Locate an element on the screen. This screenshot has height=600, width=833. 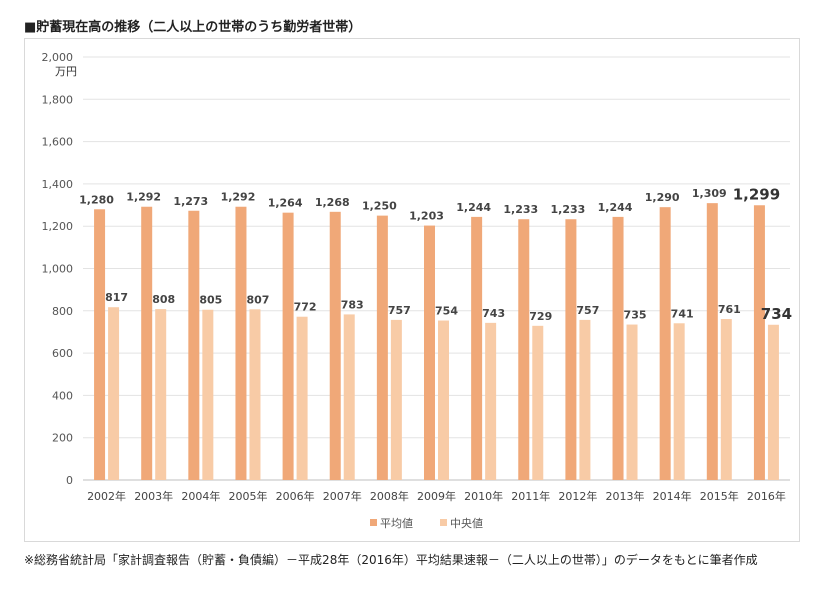
x-tick-label: 2016年 is located at coordinates (766, 496).